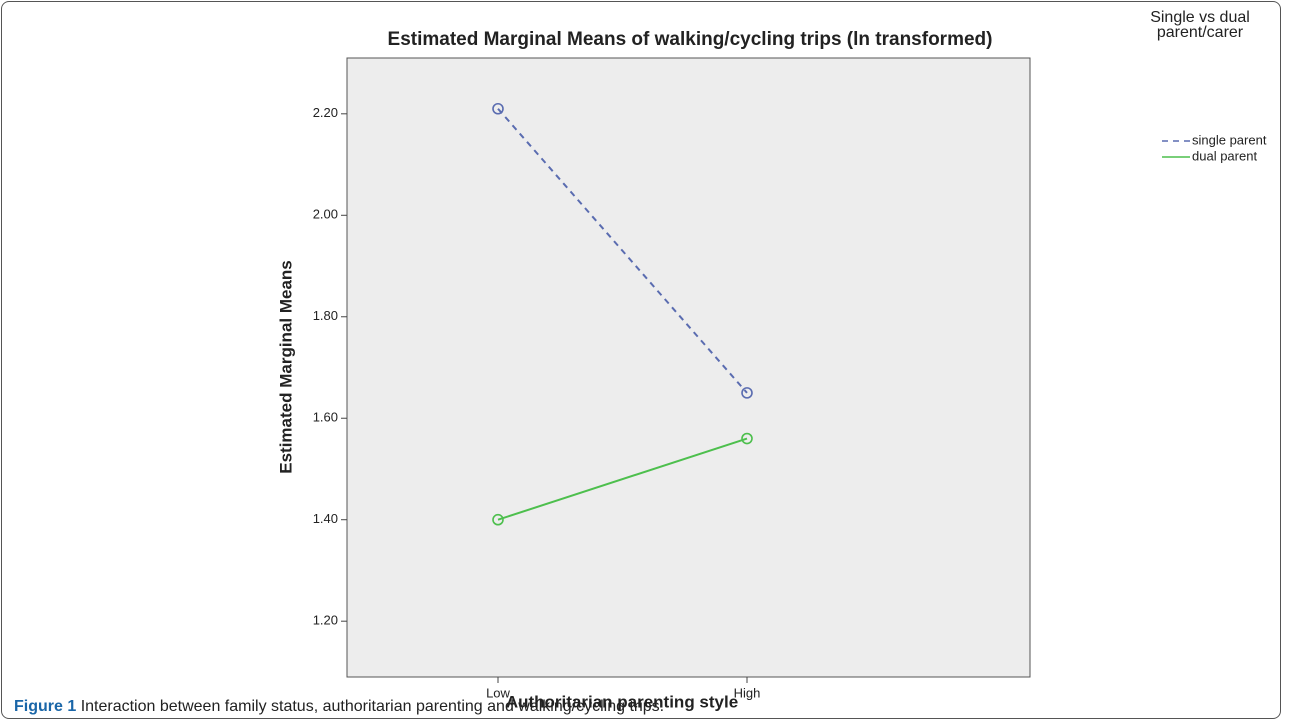  Describe the element at coordinates (325, 112) in the screenshot. I see `y-tick-label: 2.20` at that location.